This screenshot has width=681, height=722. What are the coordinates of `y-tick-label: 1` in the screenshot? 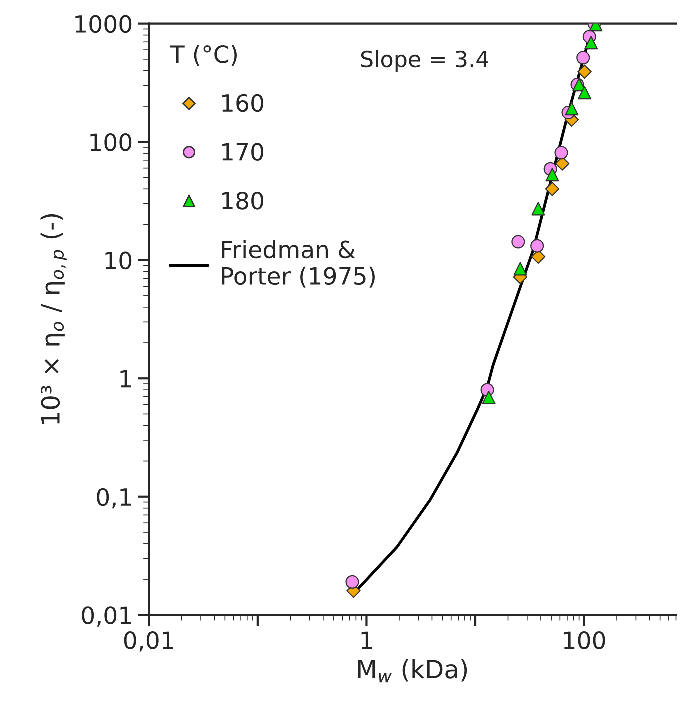 It's located at (125, 379).